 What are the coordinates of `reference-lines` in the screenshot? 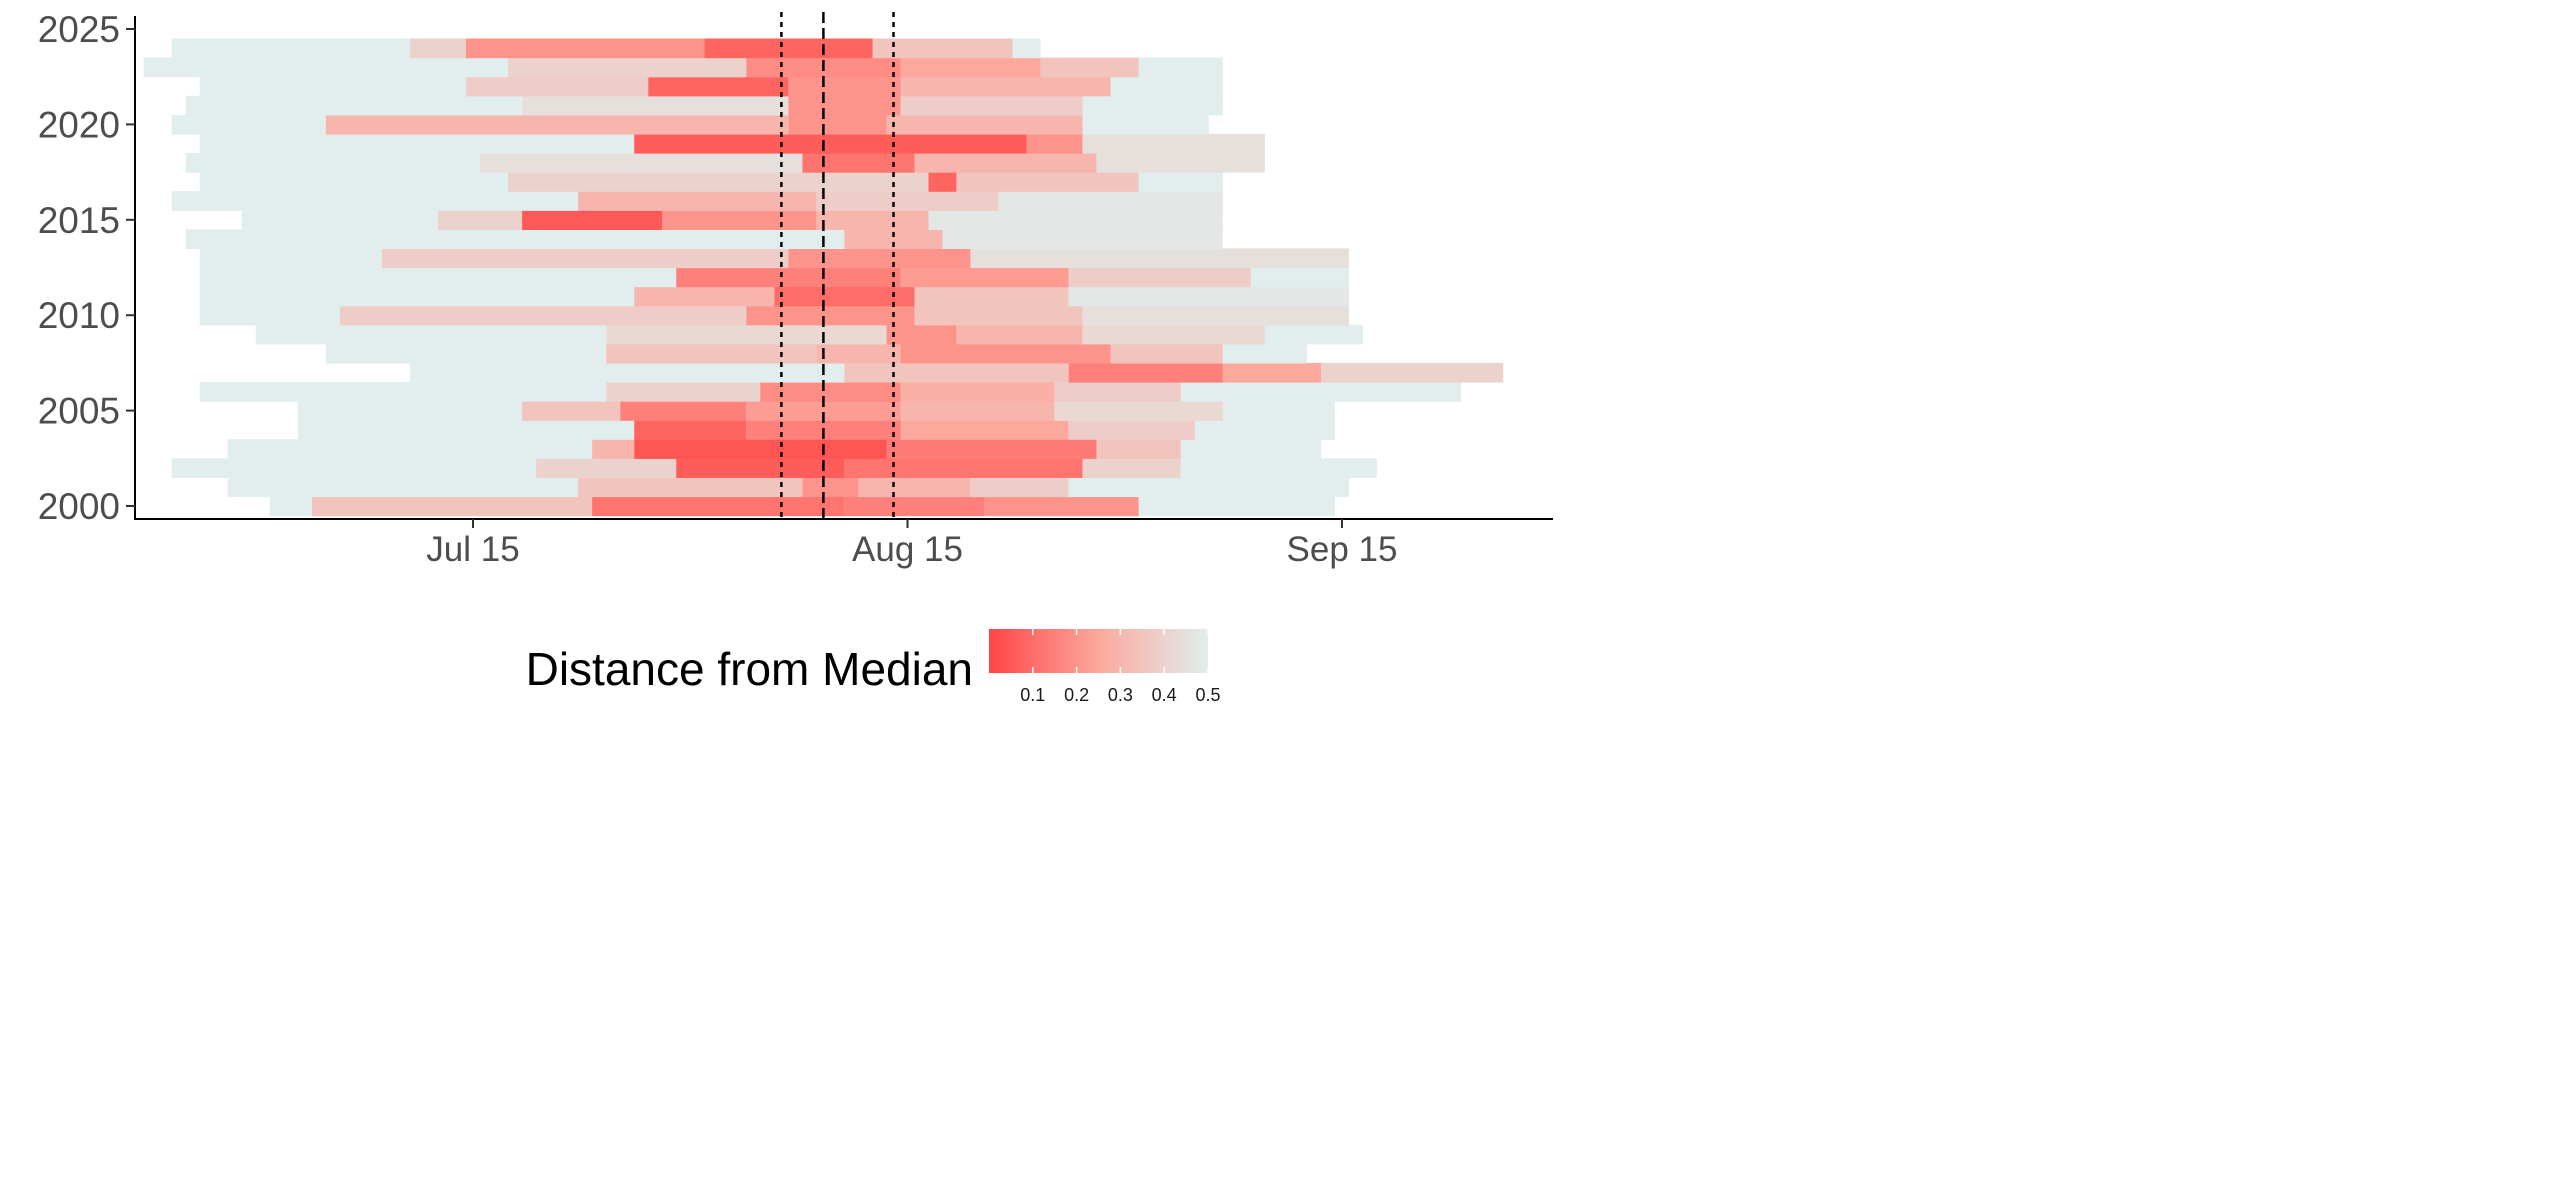 It's located at (837, 265).